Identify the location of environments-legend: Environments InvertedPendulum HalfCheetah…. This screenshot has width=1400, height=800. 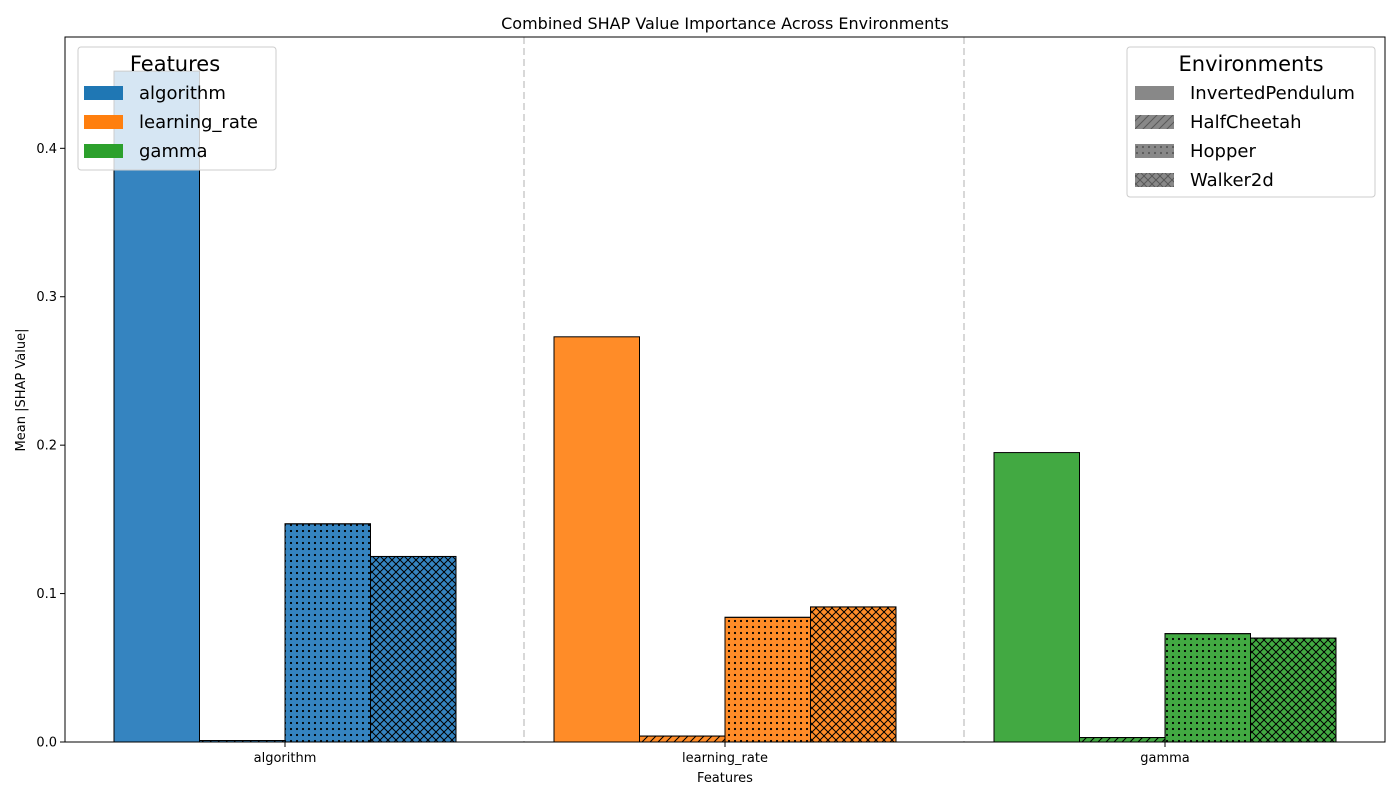
(1251, 122).